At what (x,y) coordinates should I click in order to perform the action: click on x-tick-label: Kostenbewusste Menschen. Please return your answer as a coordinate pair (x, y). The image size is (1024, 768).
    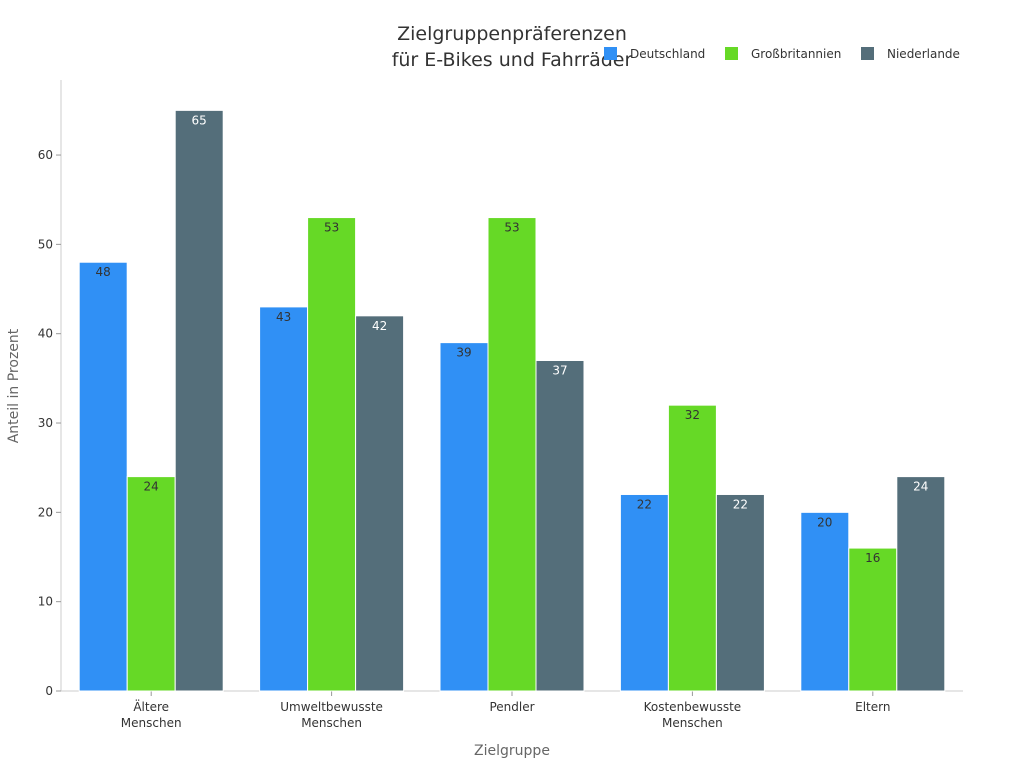
    Looking at the image, I should click on (693, 715).